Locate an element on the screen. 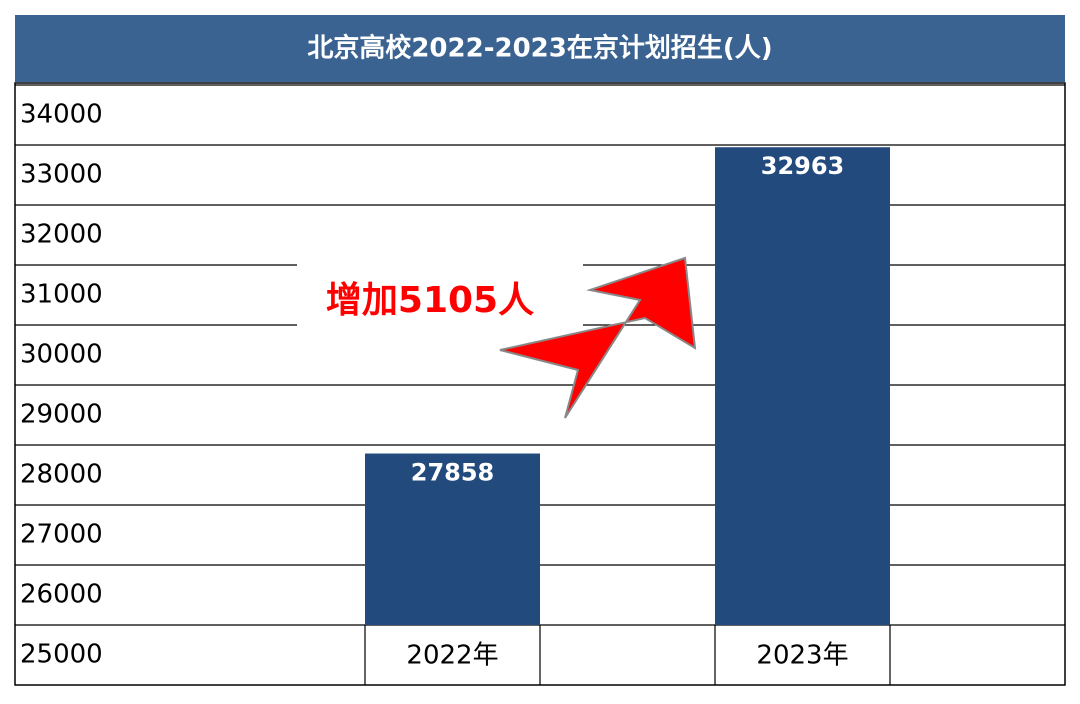 The image size is (1080, 704). annotation-bg is located at coordinates (440, 295).